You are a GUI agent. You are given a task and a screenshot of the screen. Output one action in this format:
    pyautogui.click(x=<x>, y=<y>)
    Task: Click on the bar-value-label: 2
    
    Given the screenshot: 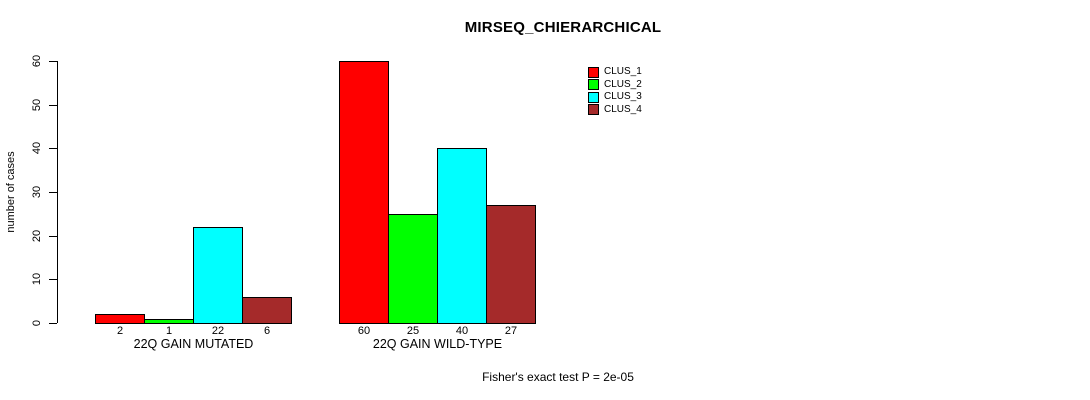 What is the action you would take?
    pyautogui.click(x=120, y=331)
    